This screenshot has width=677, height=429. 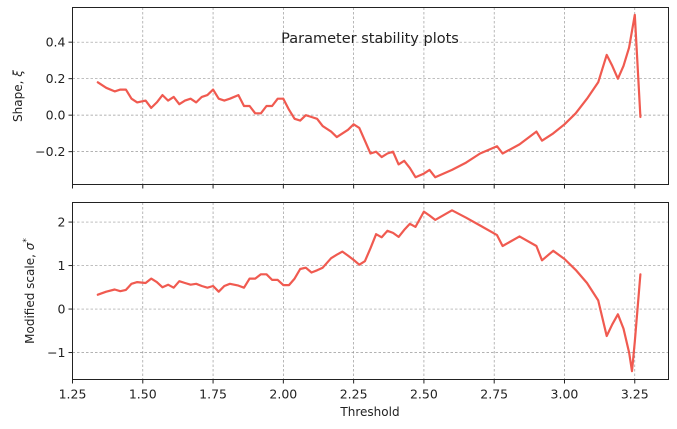 What do you see at coordinates (370, 39) in the screenshot?
I see `chart-title: Parameter stability plots` at bounding box center [370, 39].